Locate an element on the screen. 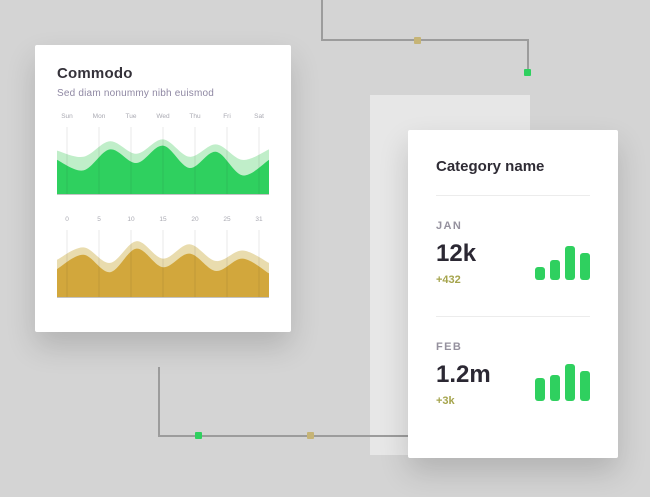  axis-tick-label: 10 is located at coordinates (131, 219).